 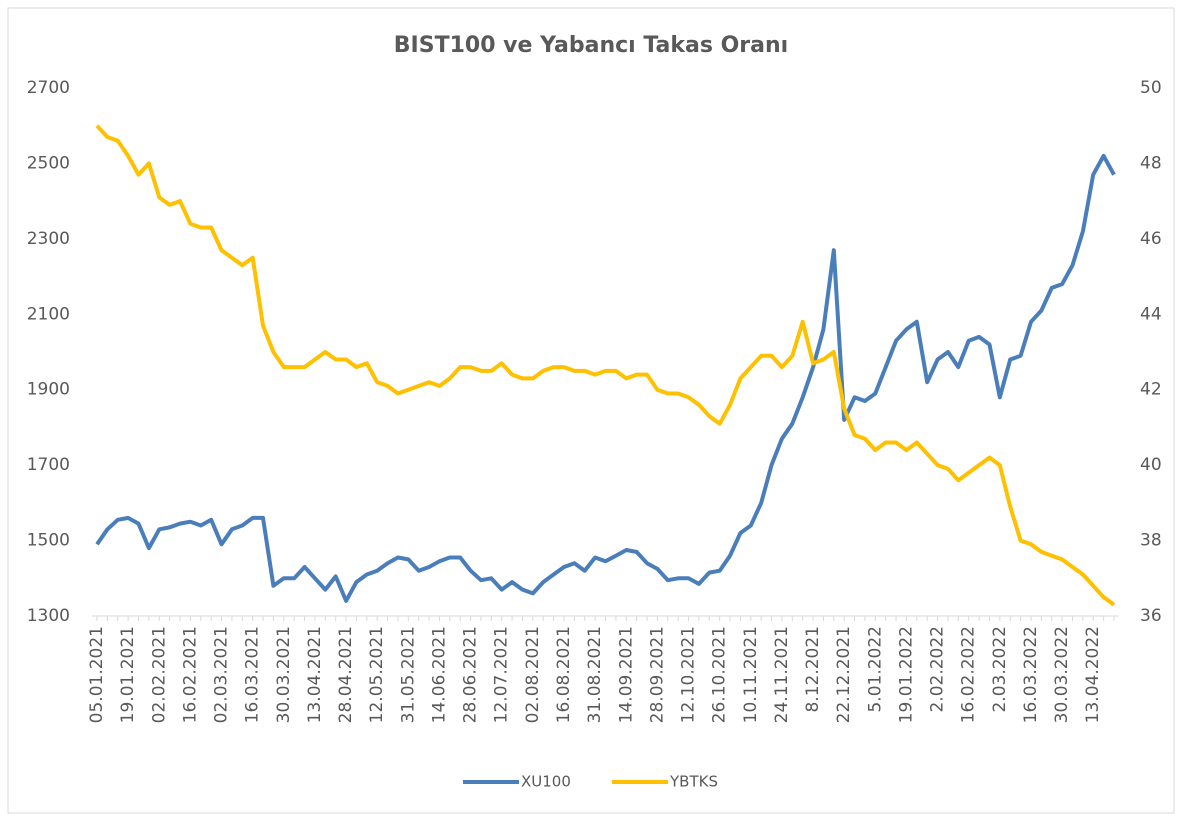 What do you see at coordinates (48, 239) in the screenshot?
I see `y-tick-label: 2300` at bounding box center [48, 239].